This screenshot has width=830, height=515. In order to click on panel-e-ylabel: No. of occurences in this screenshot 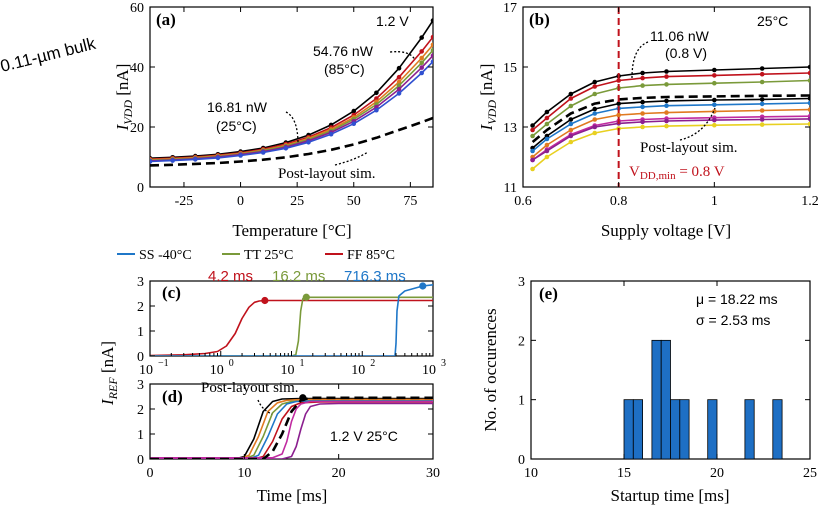, I will do `click(490, 369)`.